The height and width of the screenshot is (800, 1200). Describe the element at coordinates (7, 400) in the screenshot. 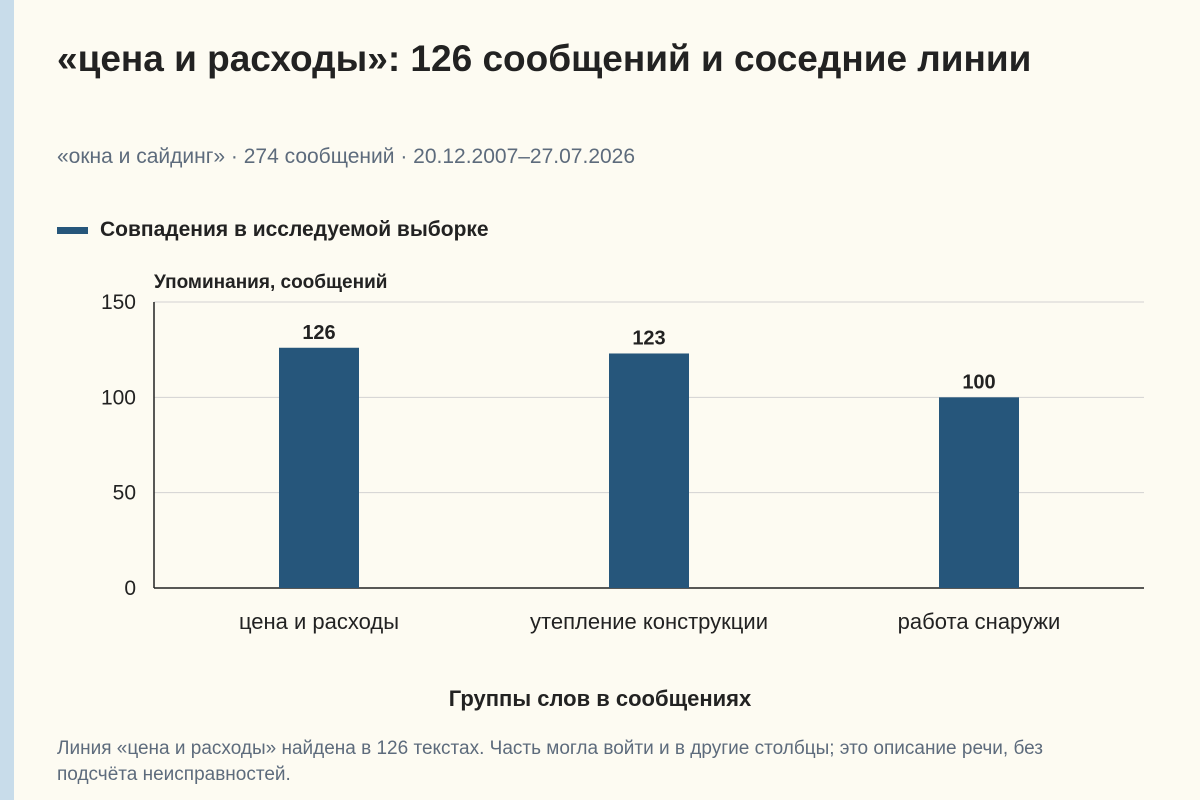

I see `accent-strip` at that location.